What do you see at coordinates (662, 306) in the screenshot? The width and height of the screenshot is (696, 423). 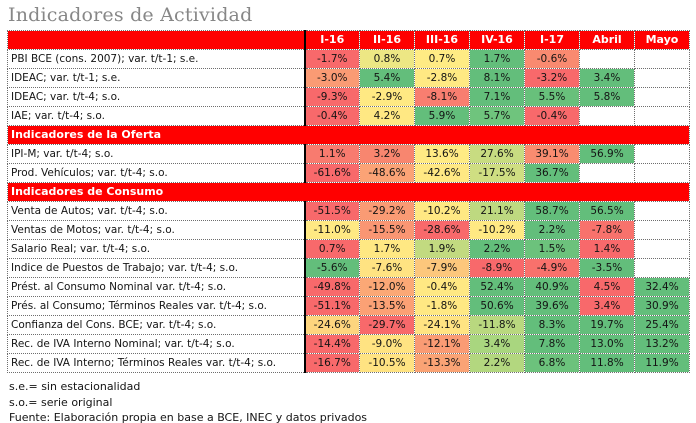 I see `value-cell-mayo: 30.9%` at bounding box center [662, 306].